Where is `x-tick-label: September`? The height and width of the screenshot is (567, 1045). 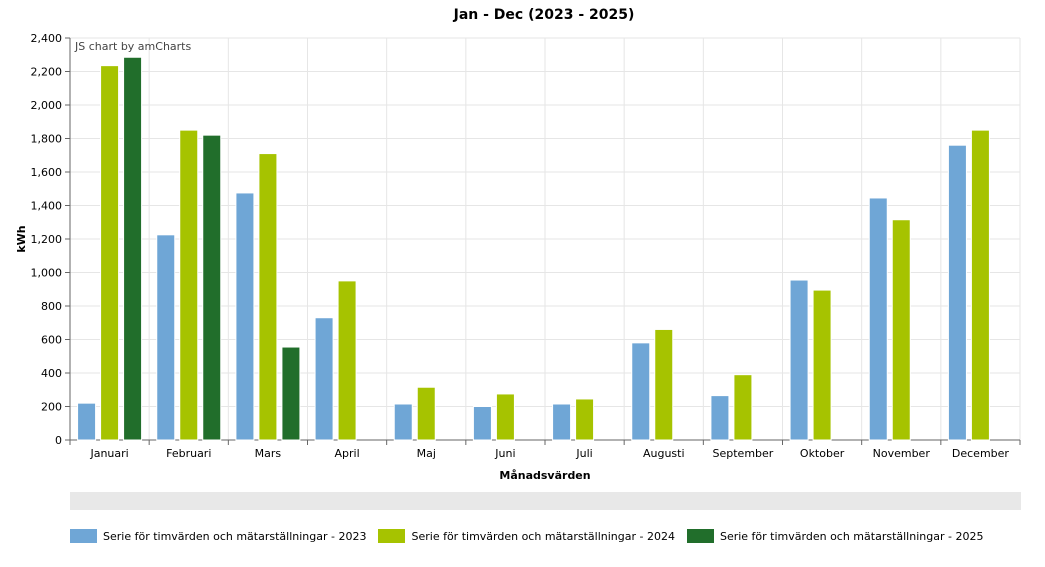 x-tick-label: September is located at coordinates (743, 453).